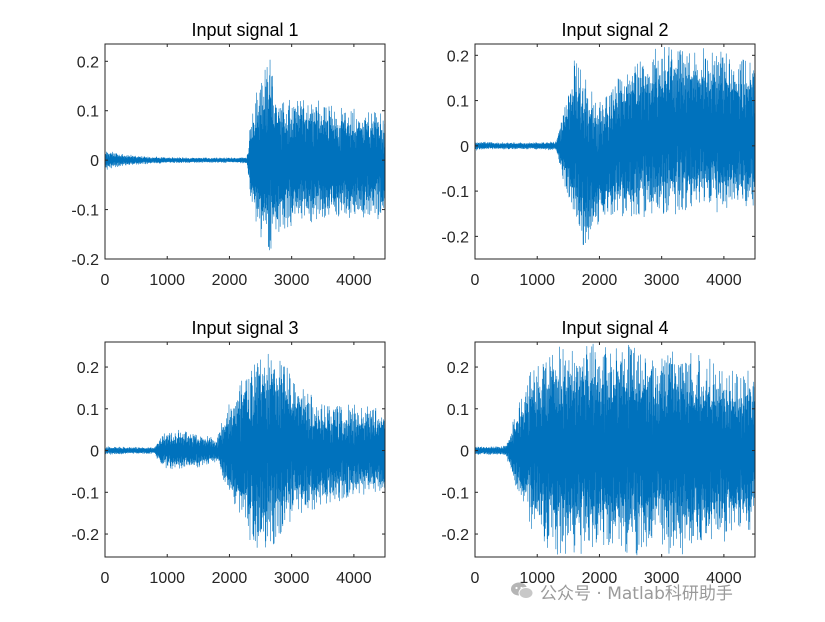  I want to click on wechat-icon, so click(522, 590).